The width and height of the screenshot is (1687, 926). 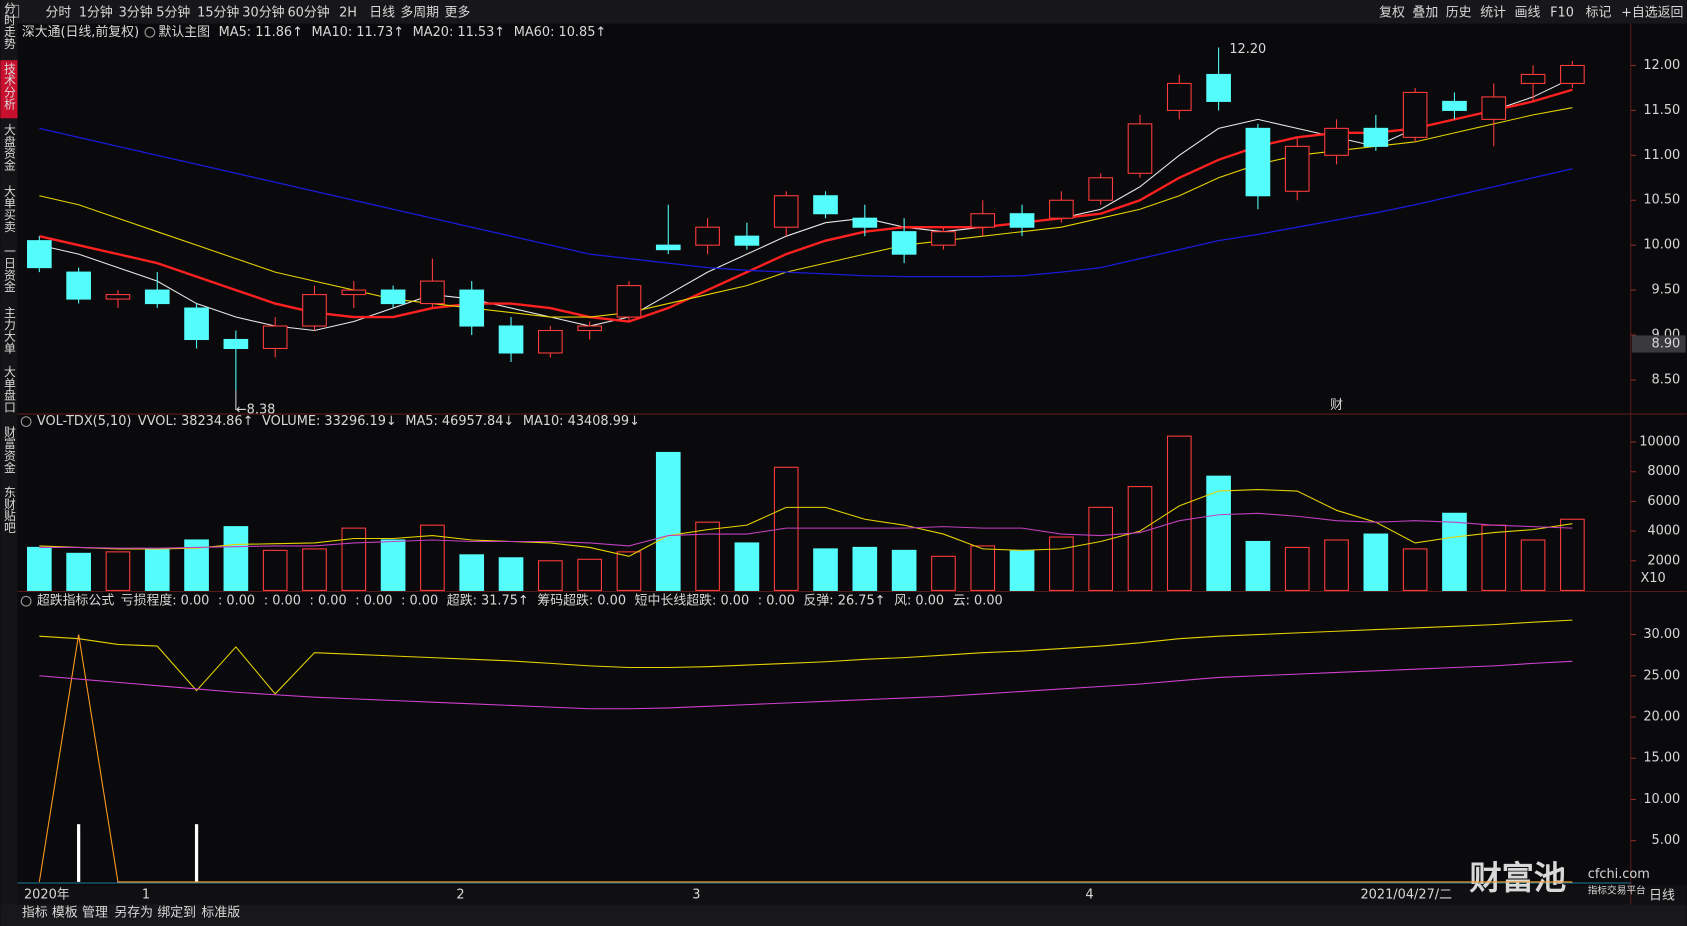 What do you see at coordinates (176, 913) in the screenshot?
I see `bottom-tab: 绑定到` at bounding box center [176, 913].